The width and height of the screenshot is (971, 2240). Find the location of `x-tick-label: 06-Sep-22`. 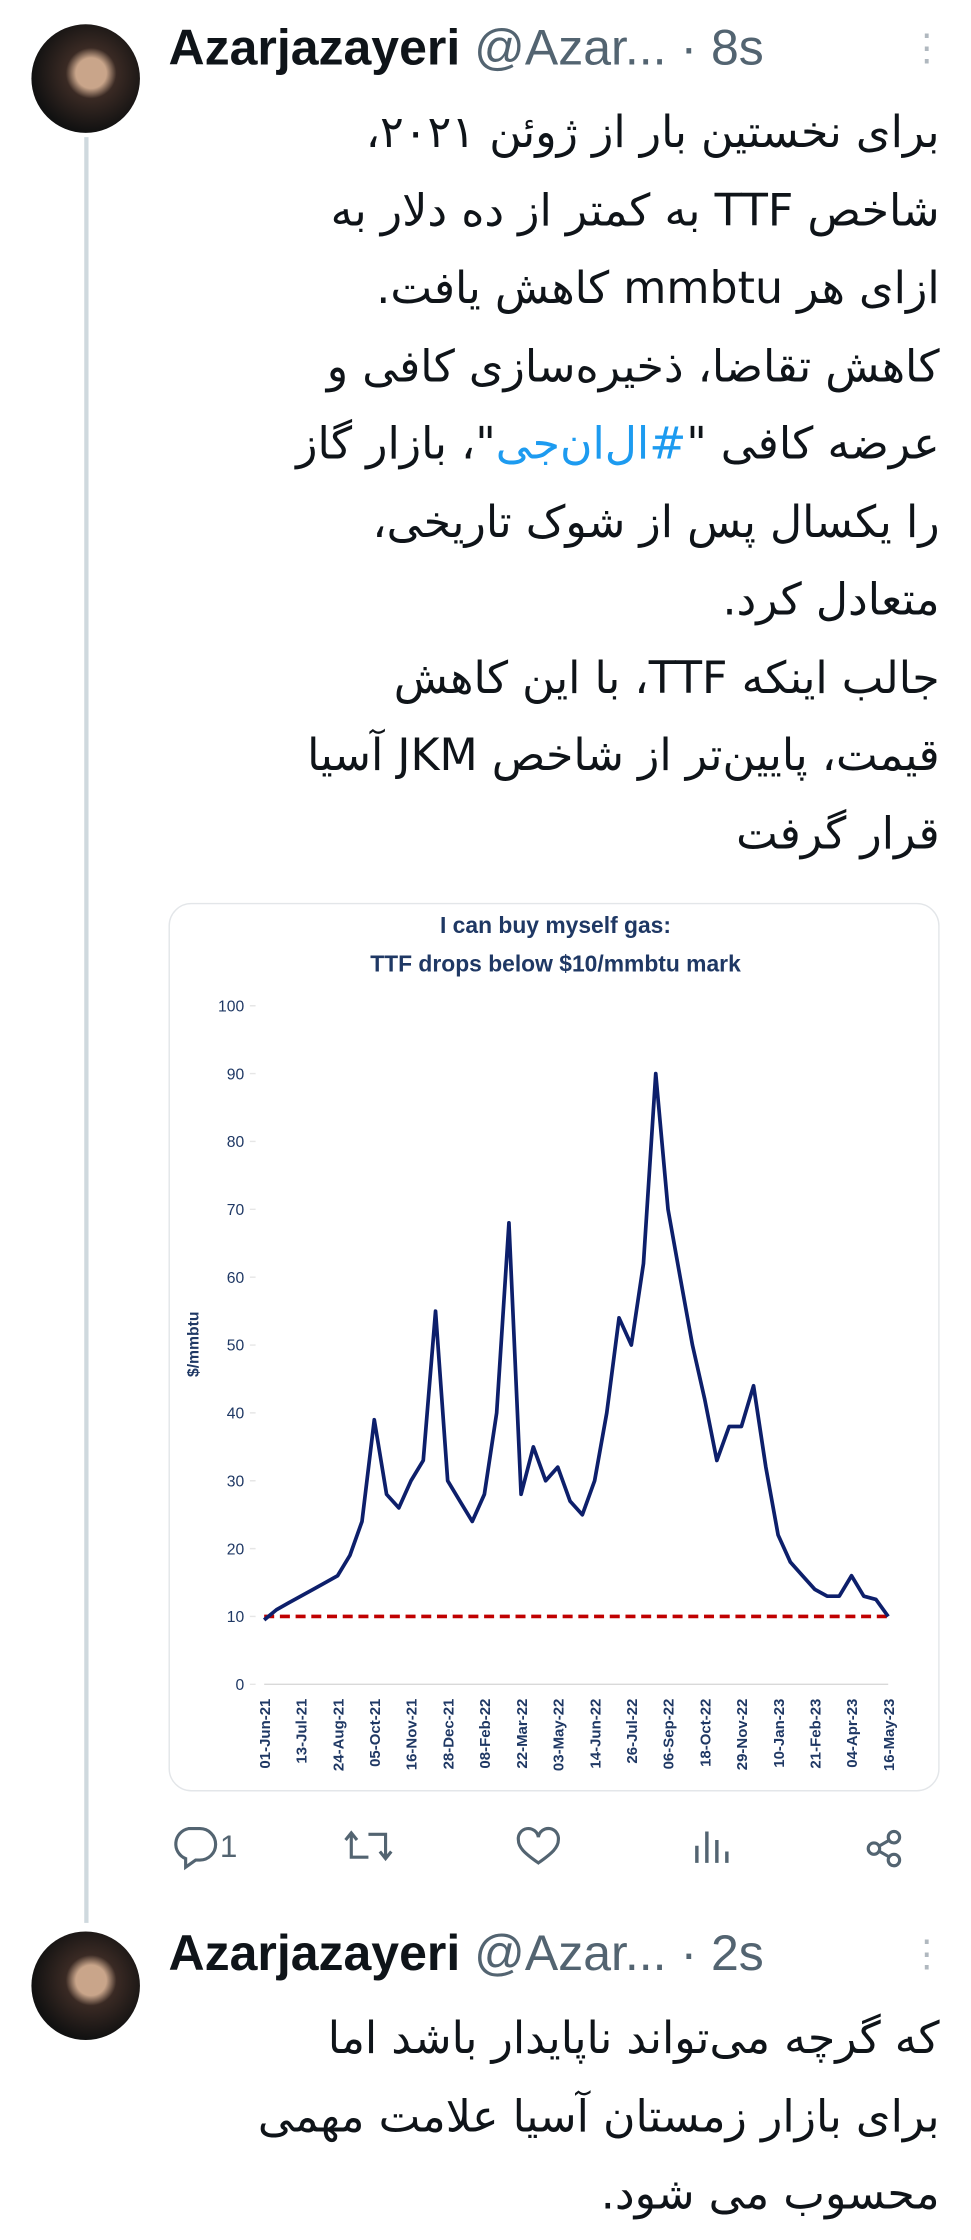

x-tick-label: 06-Sep-22 is located at coordinates (669, 1734).